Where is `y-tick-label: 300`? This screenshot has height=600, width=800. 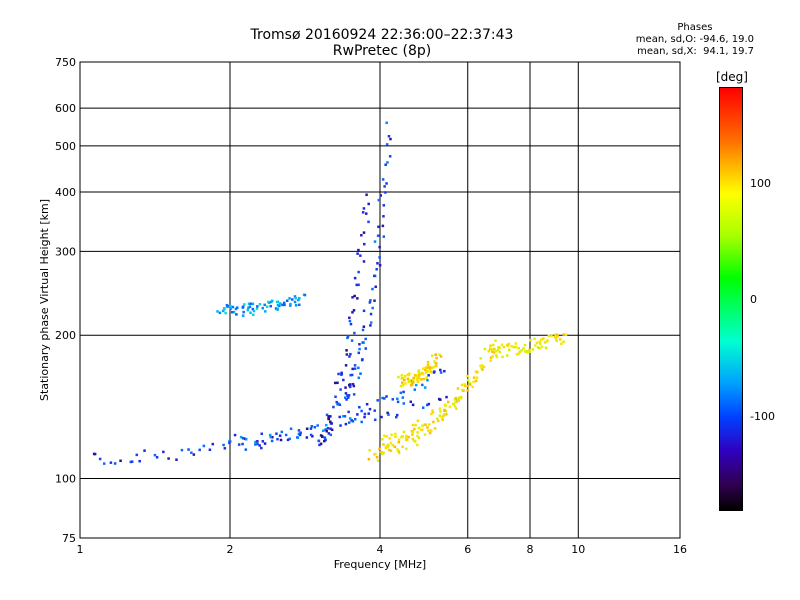 y-tick-label: 300 is located at coordinates (65, 251).